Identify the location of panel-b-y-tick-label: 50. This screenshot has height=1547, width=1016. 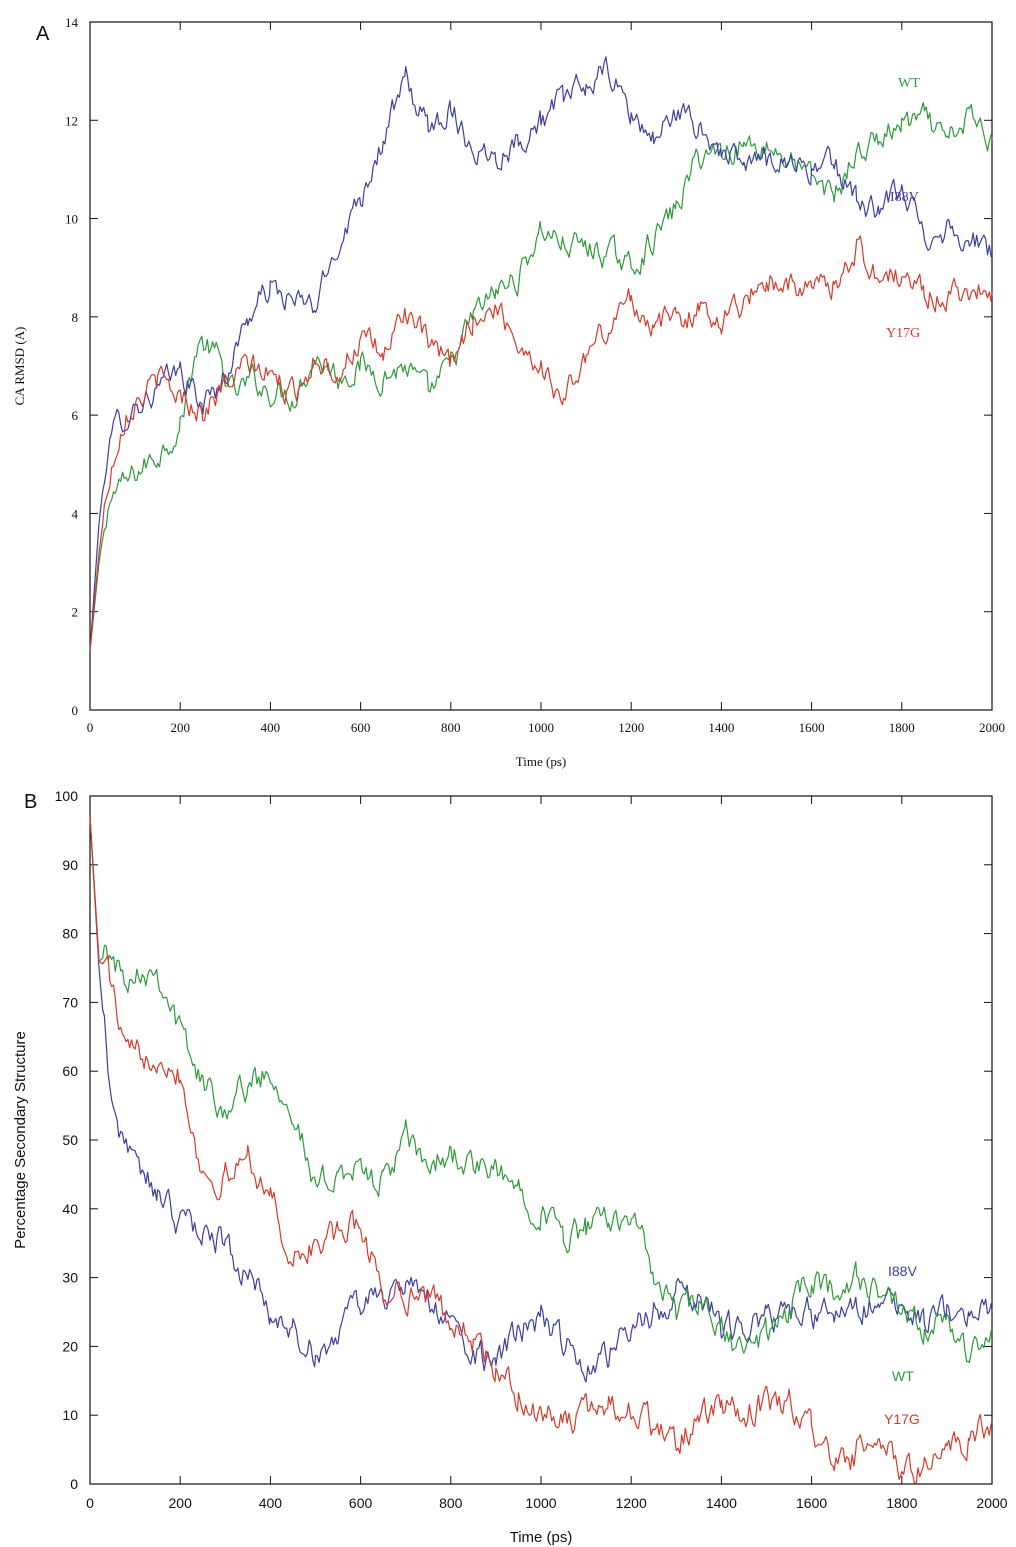
(70, 1140).